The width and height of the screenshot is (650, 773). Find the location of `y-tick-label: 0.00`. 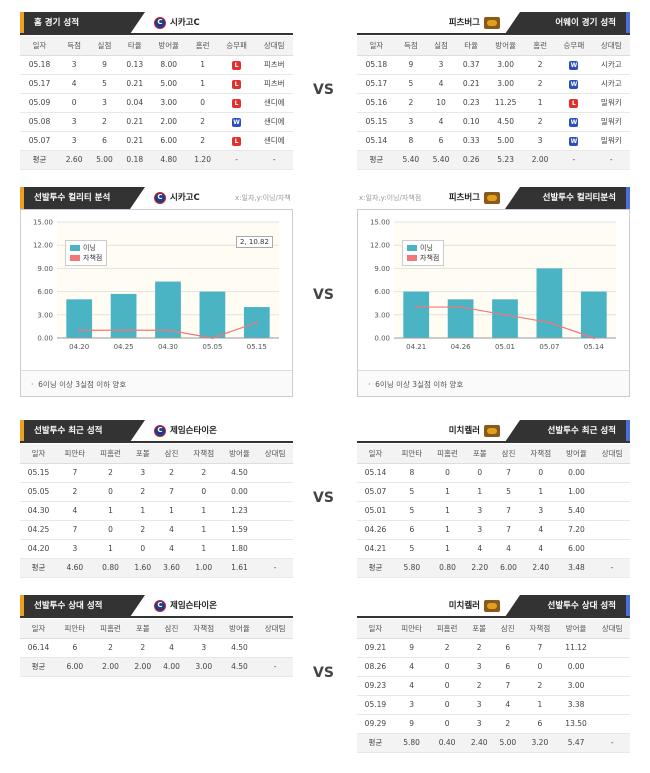

y-tick-label: 0.00 is located at coordinates (382, 339).